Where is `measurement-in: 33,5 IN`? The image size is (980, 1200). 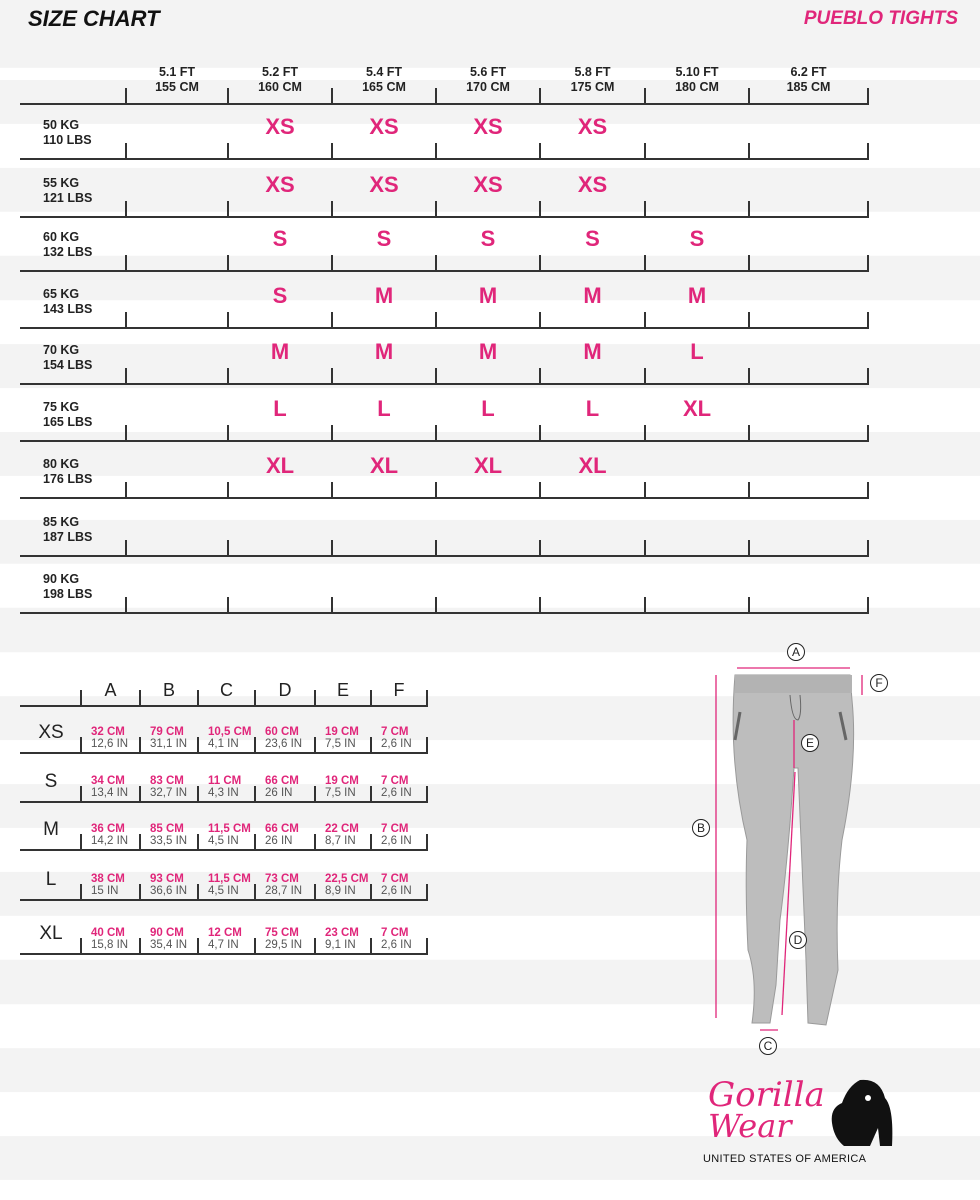
measurement-in: 33,5 IN is located at coordinates (169, 841).